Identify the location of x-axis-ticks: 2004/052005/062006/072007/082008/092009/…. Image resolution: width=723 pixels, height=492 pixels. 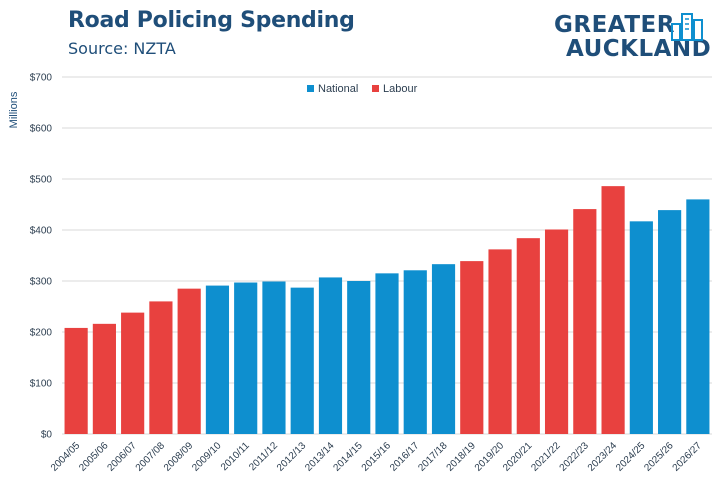
(376, 457).